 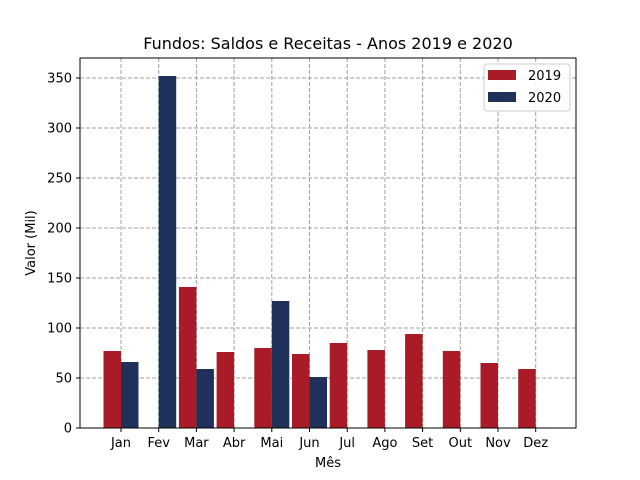 What do you see at coordinates (461, 443) in the screenshot?
I see `x-tick-label: Out` at bounding box center [461, 443].